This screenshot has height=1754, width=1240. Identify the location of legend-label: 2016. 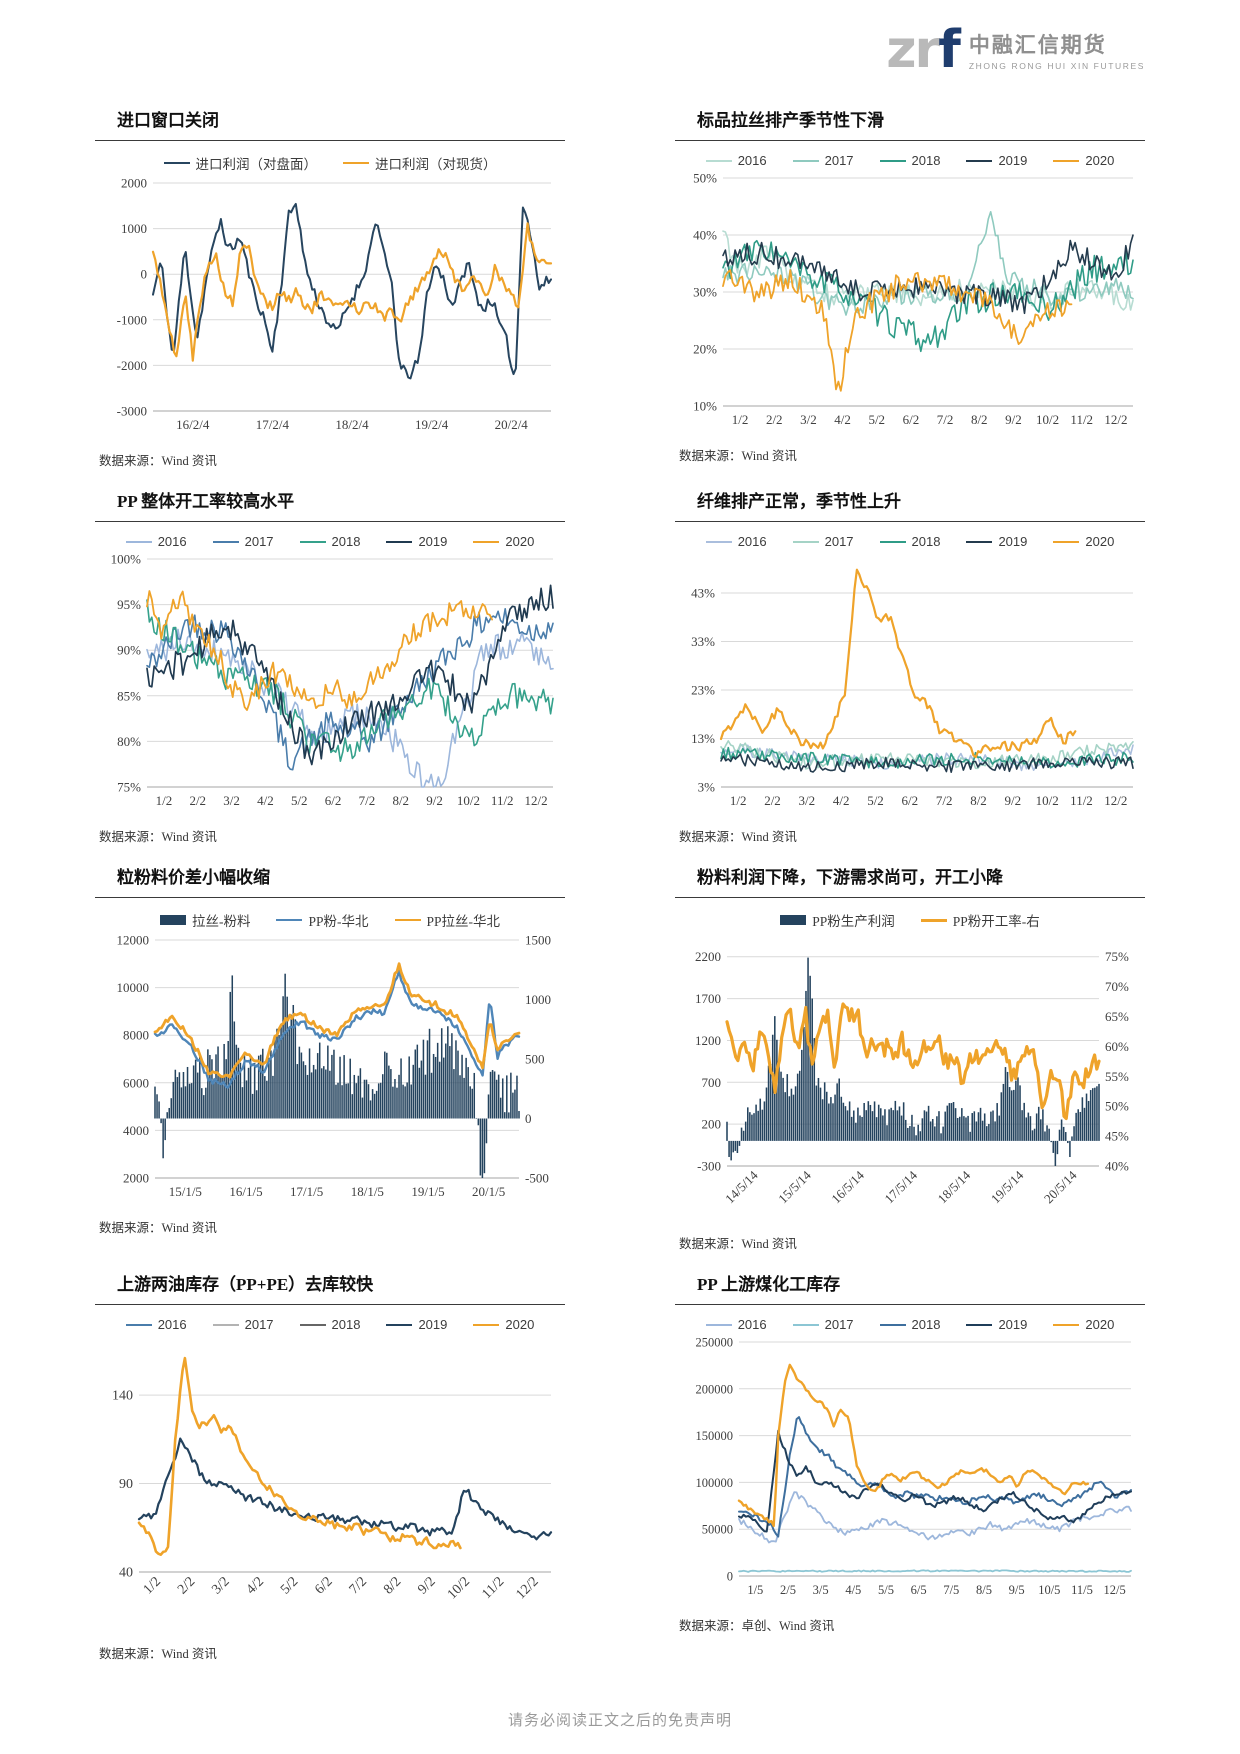
(752, 541).